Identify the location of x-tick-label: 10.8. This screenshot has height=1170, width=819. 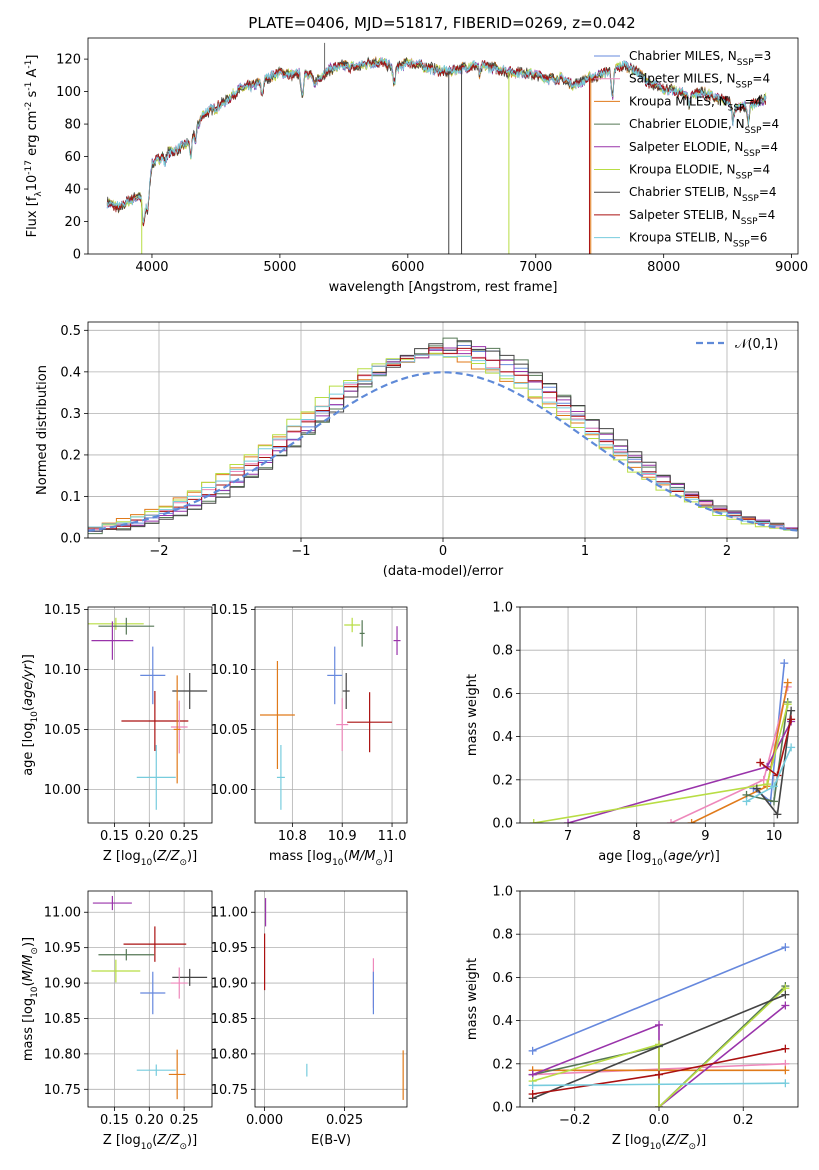
(292, 836).